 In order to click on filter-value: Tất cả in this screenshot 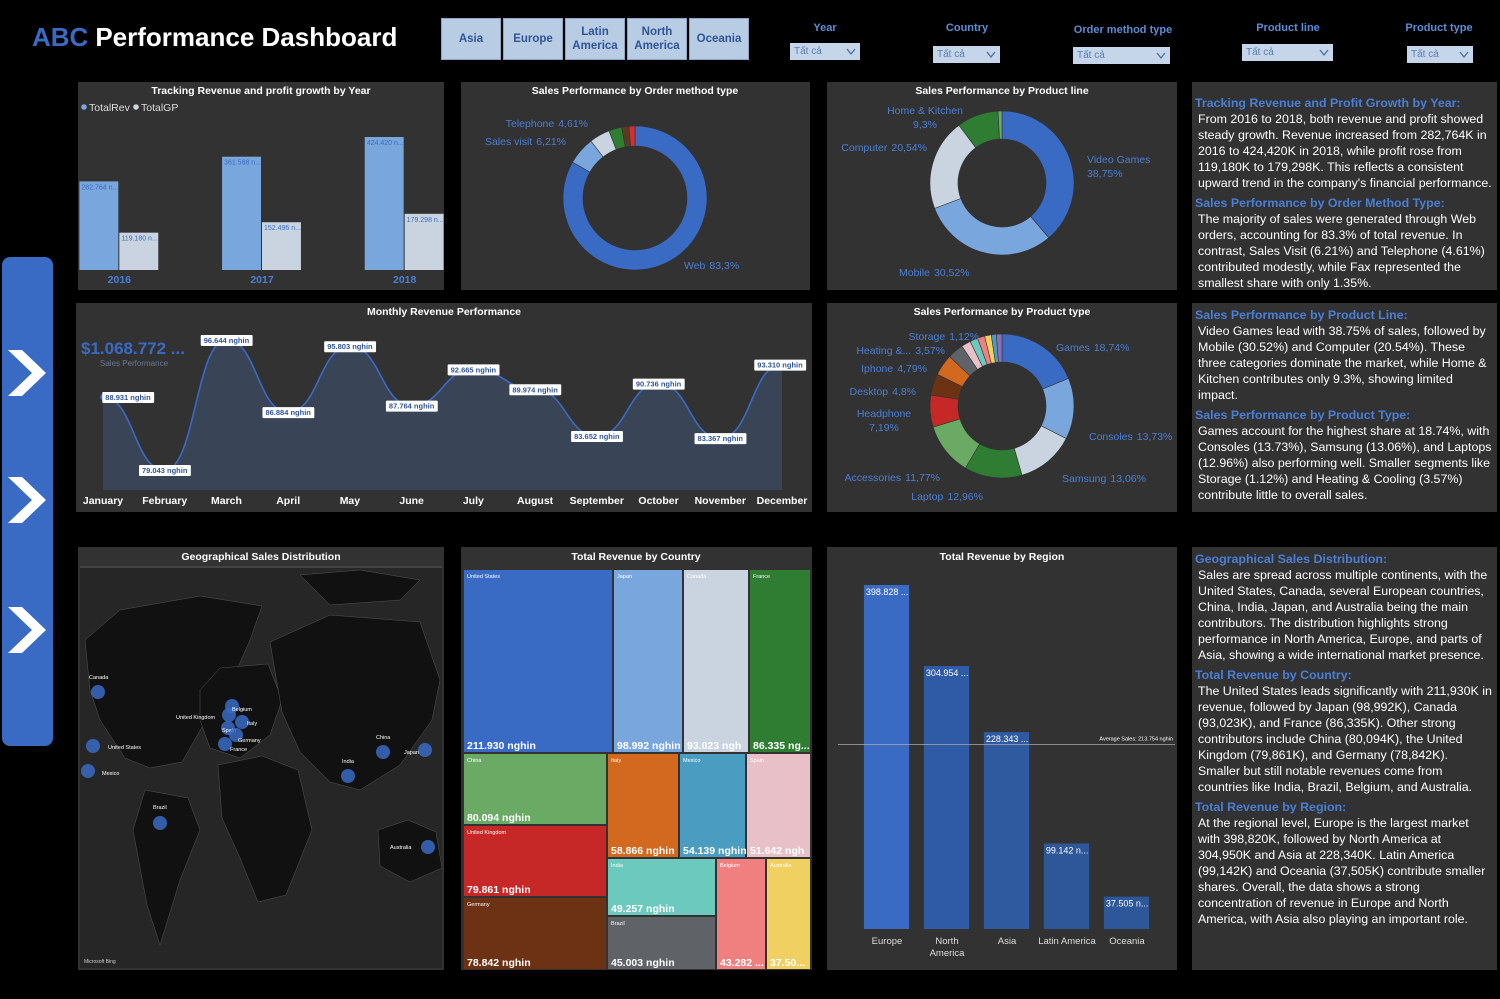, I will do `click(1091, 55)`.